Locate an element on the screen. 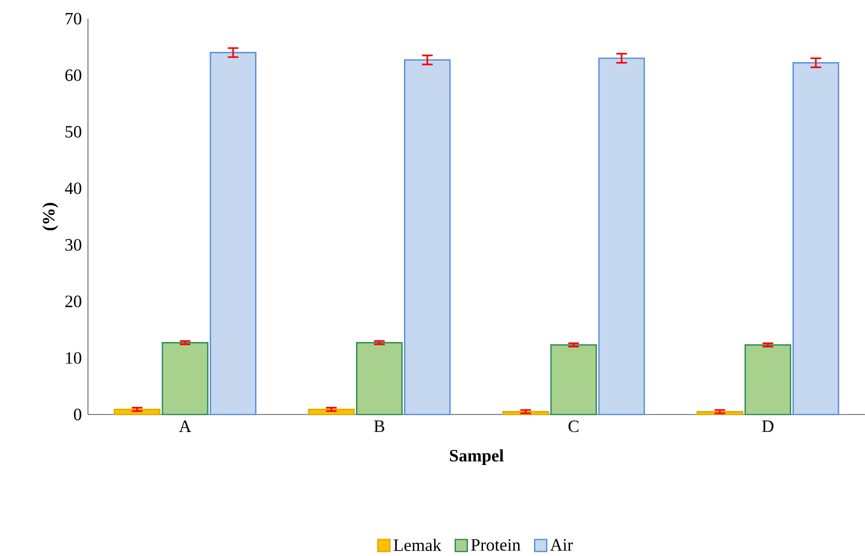 The height and width of the screenshot is (556, 865). y-tick-label: 40 is located at coordinates (73, 188).